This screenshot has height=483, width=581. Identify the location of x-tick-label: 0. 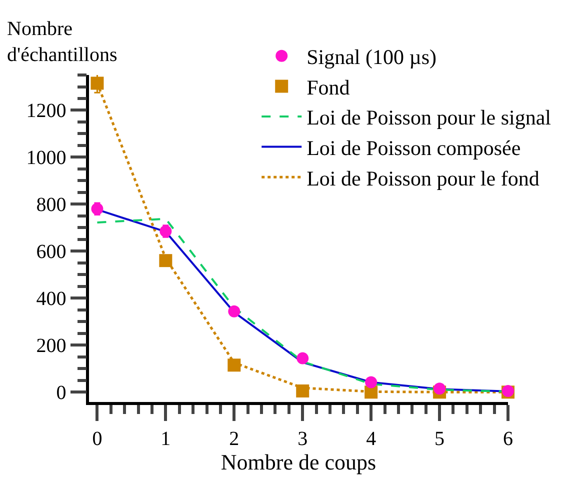
(97, 439).